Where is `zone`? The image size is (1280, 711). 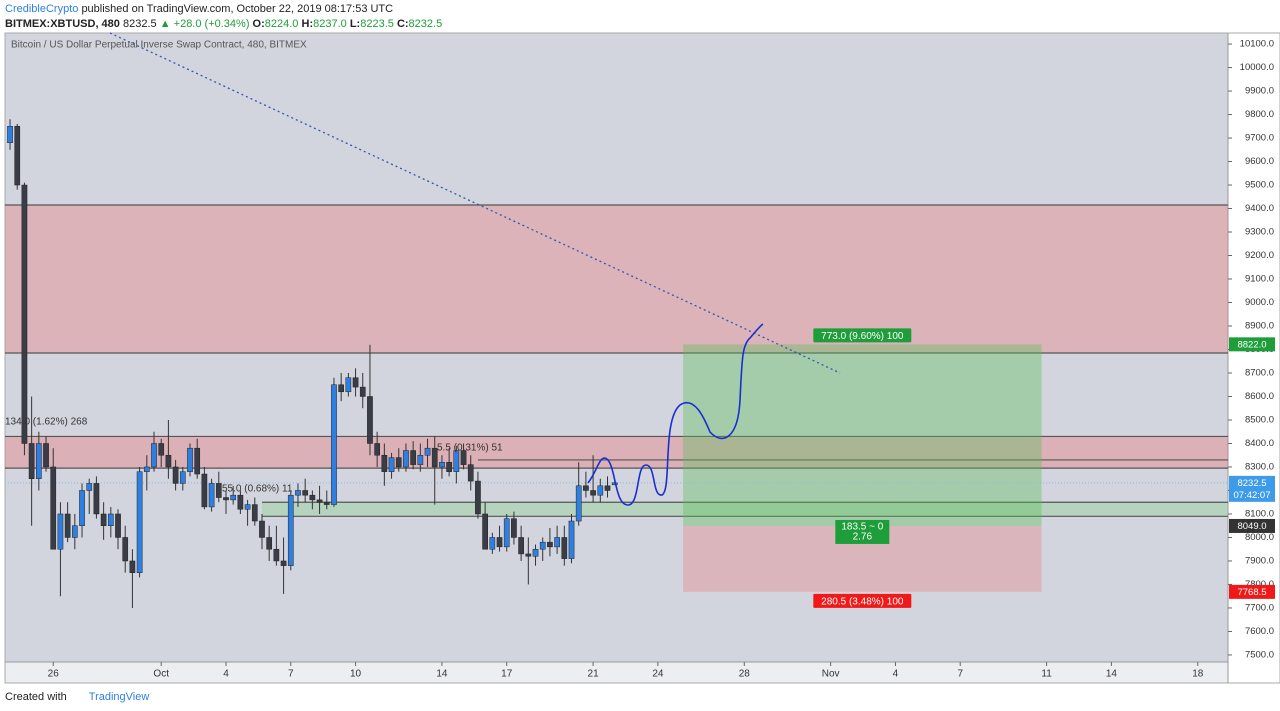
zone is located at coordinates (616, 452).